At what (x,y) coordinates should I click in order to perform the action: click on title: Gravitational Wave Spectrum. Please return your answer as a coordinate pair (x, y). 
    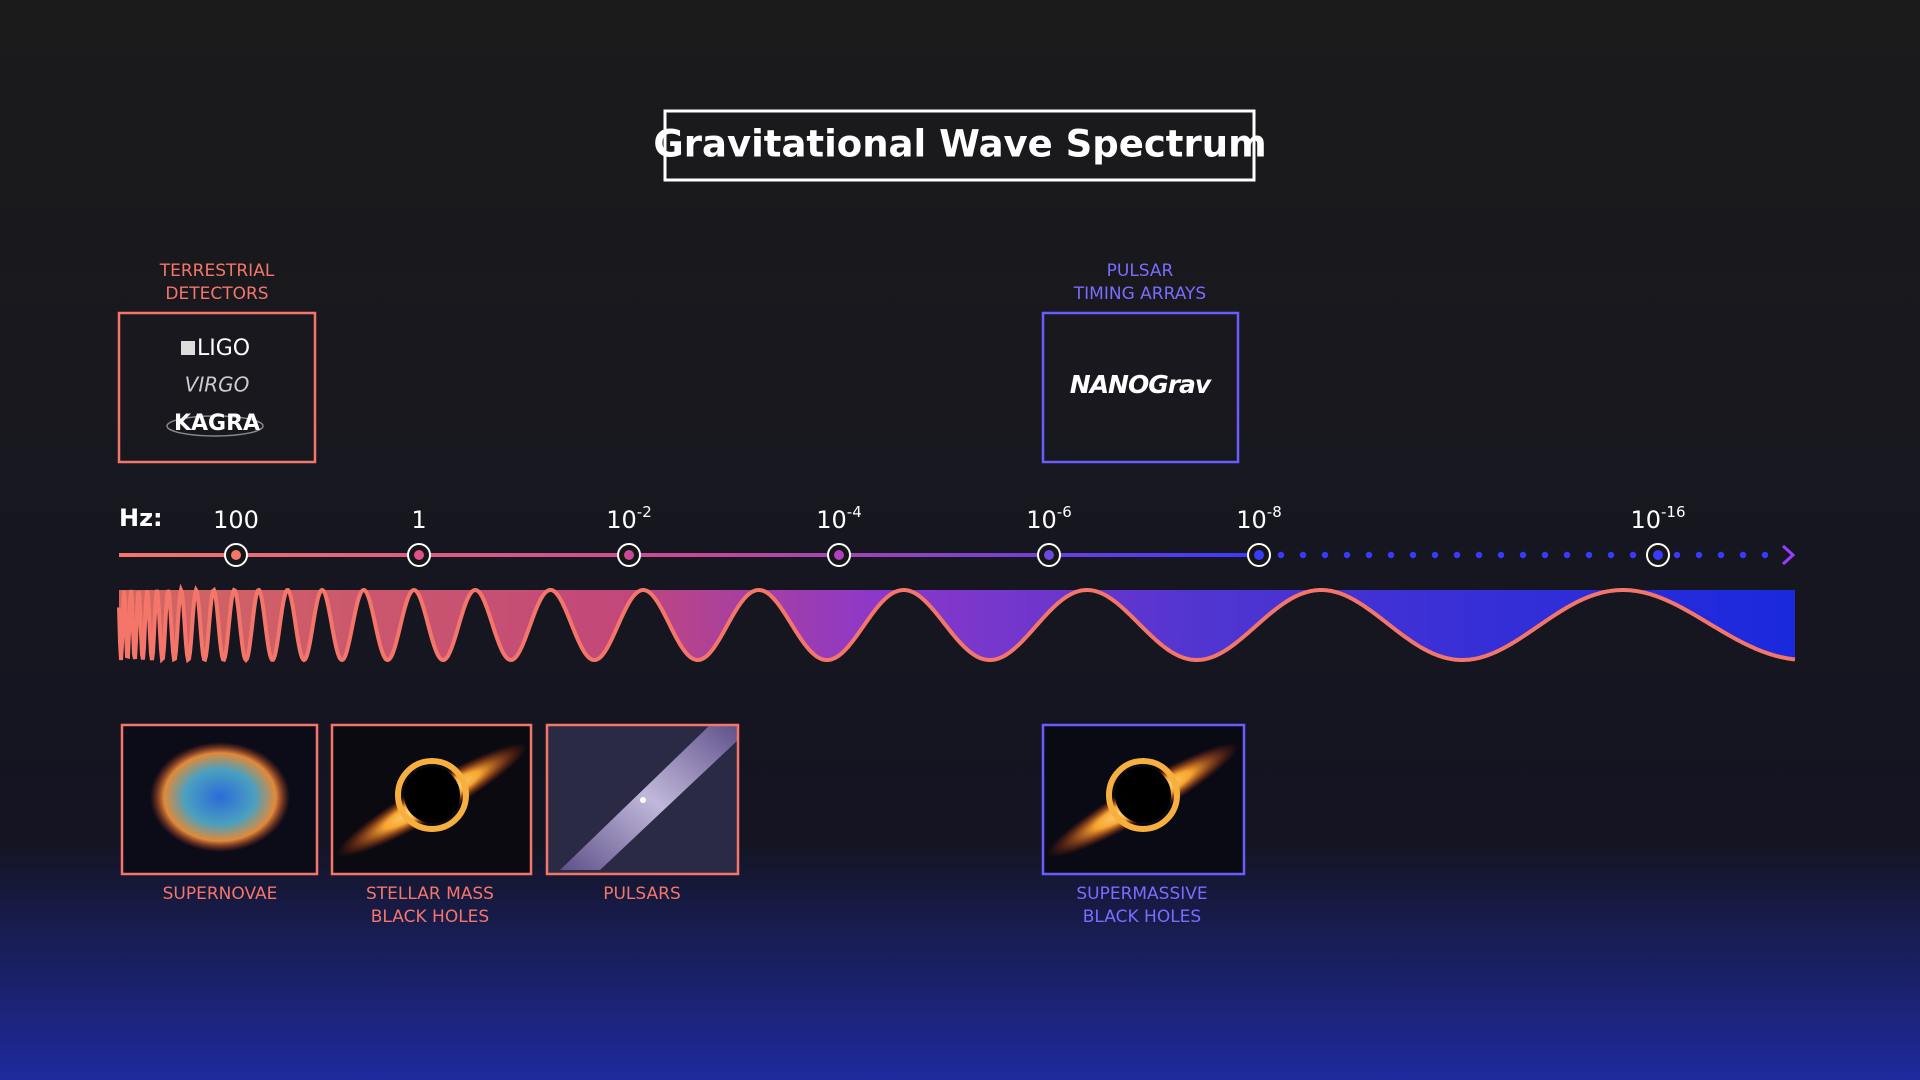
    Looking at the image, I should click on (959, 144).